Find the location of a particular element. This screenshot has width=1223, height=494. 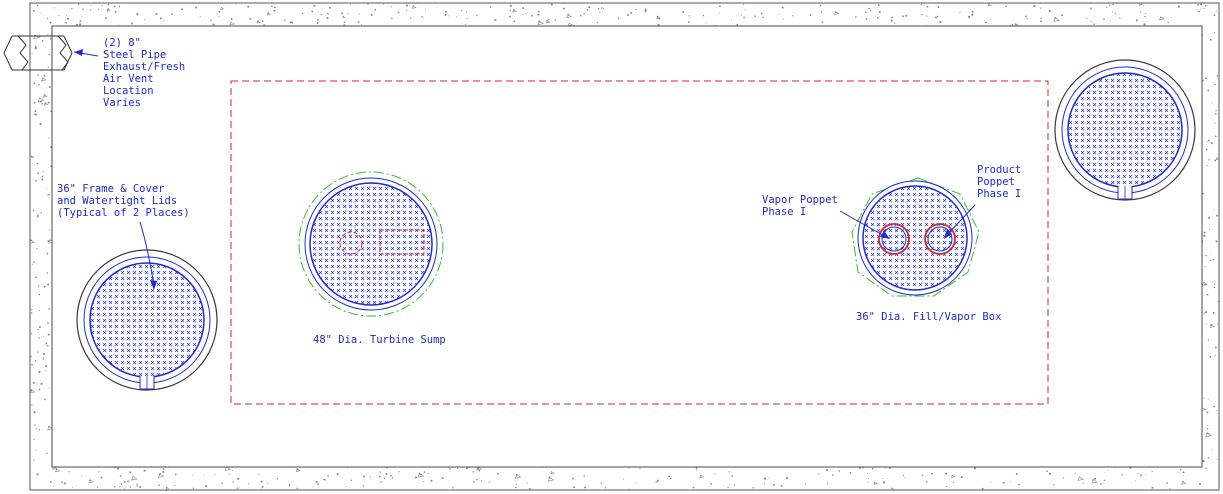

fill-box-label: 36" Dia. Fill/Vapor Box is located at coordinates (928, 317).